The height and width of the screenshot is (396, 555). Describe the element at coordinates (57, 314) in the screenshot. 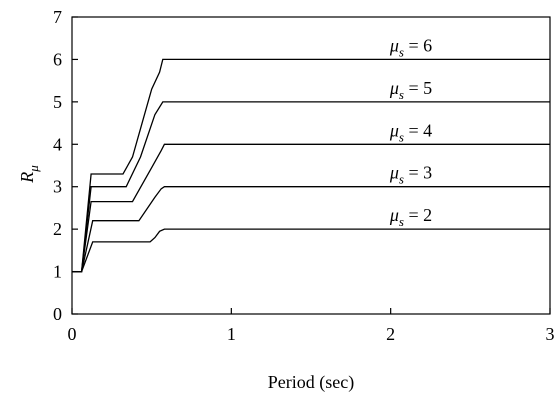

I see `y-tick-label: 0` at that location.